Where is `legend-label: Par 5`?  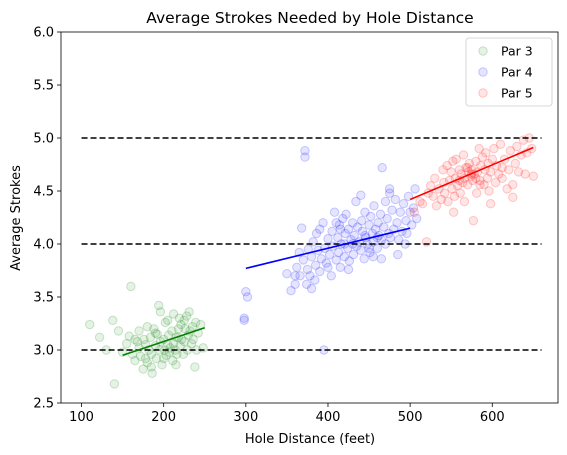 legend-label: Par 5 is located at coordinates (517, 93).